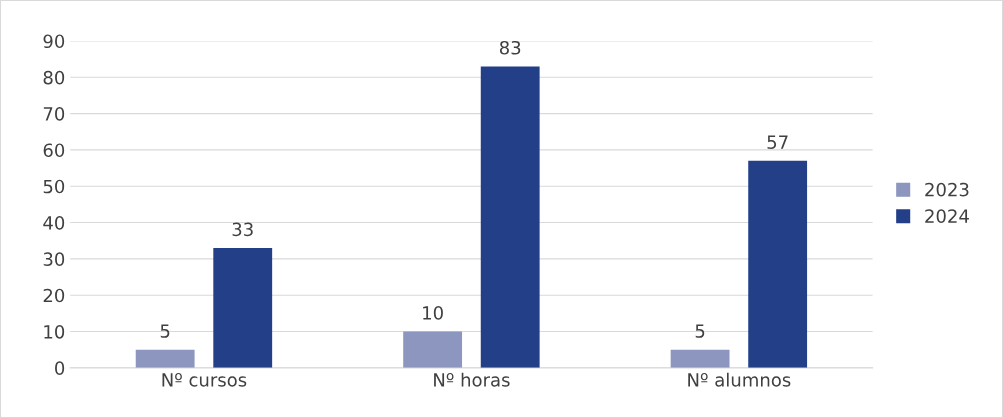 The height and width of the screenshot is (418, 1003). I want to click on x-tick-label: Nº horas, so click(472, 379).